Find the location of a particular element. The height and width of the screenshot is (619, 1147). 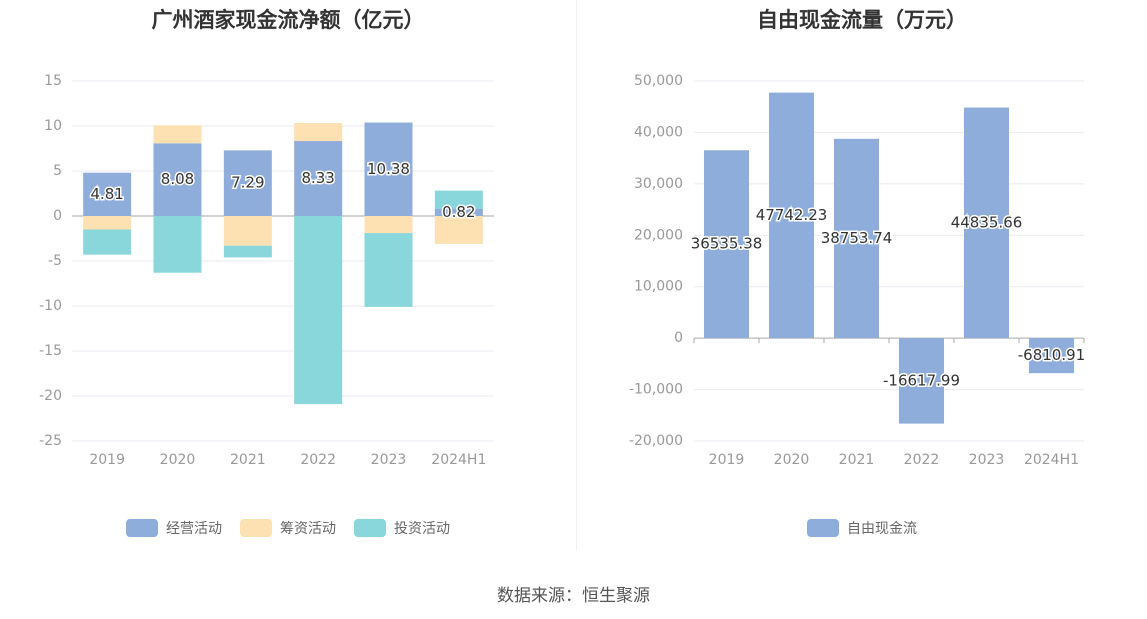

y-tick-label: 40,000 is located at coordinates (658, 132).